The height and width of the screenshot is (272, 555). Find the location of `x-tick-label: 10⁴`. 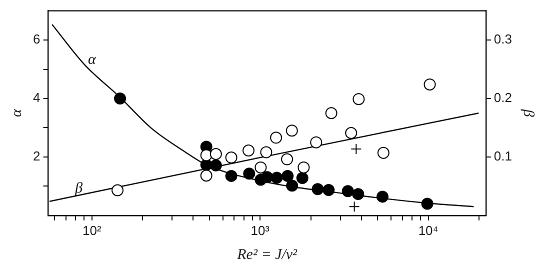

x-tick-label: 10⁴ is located at coordinates (428, 230).